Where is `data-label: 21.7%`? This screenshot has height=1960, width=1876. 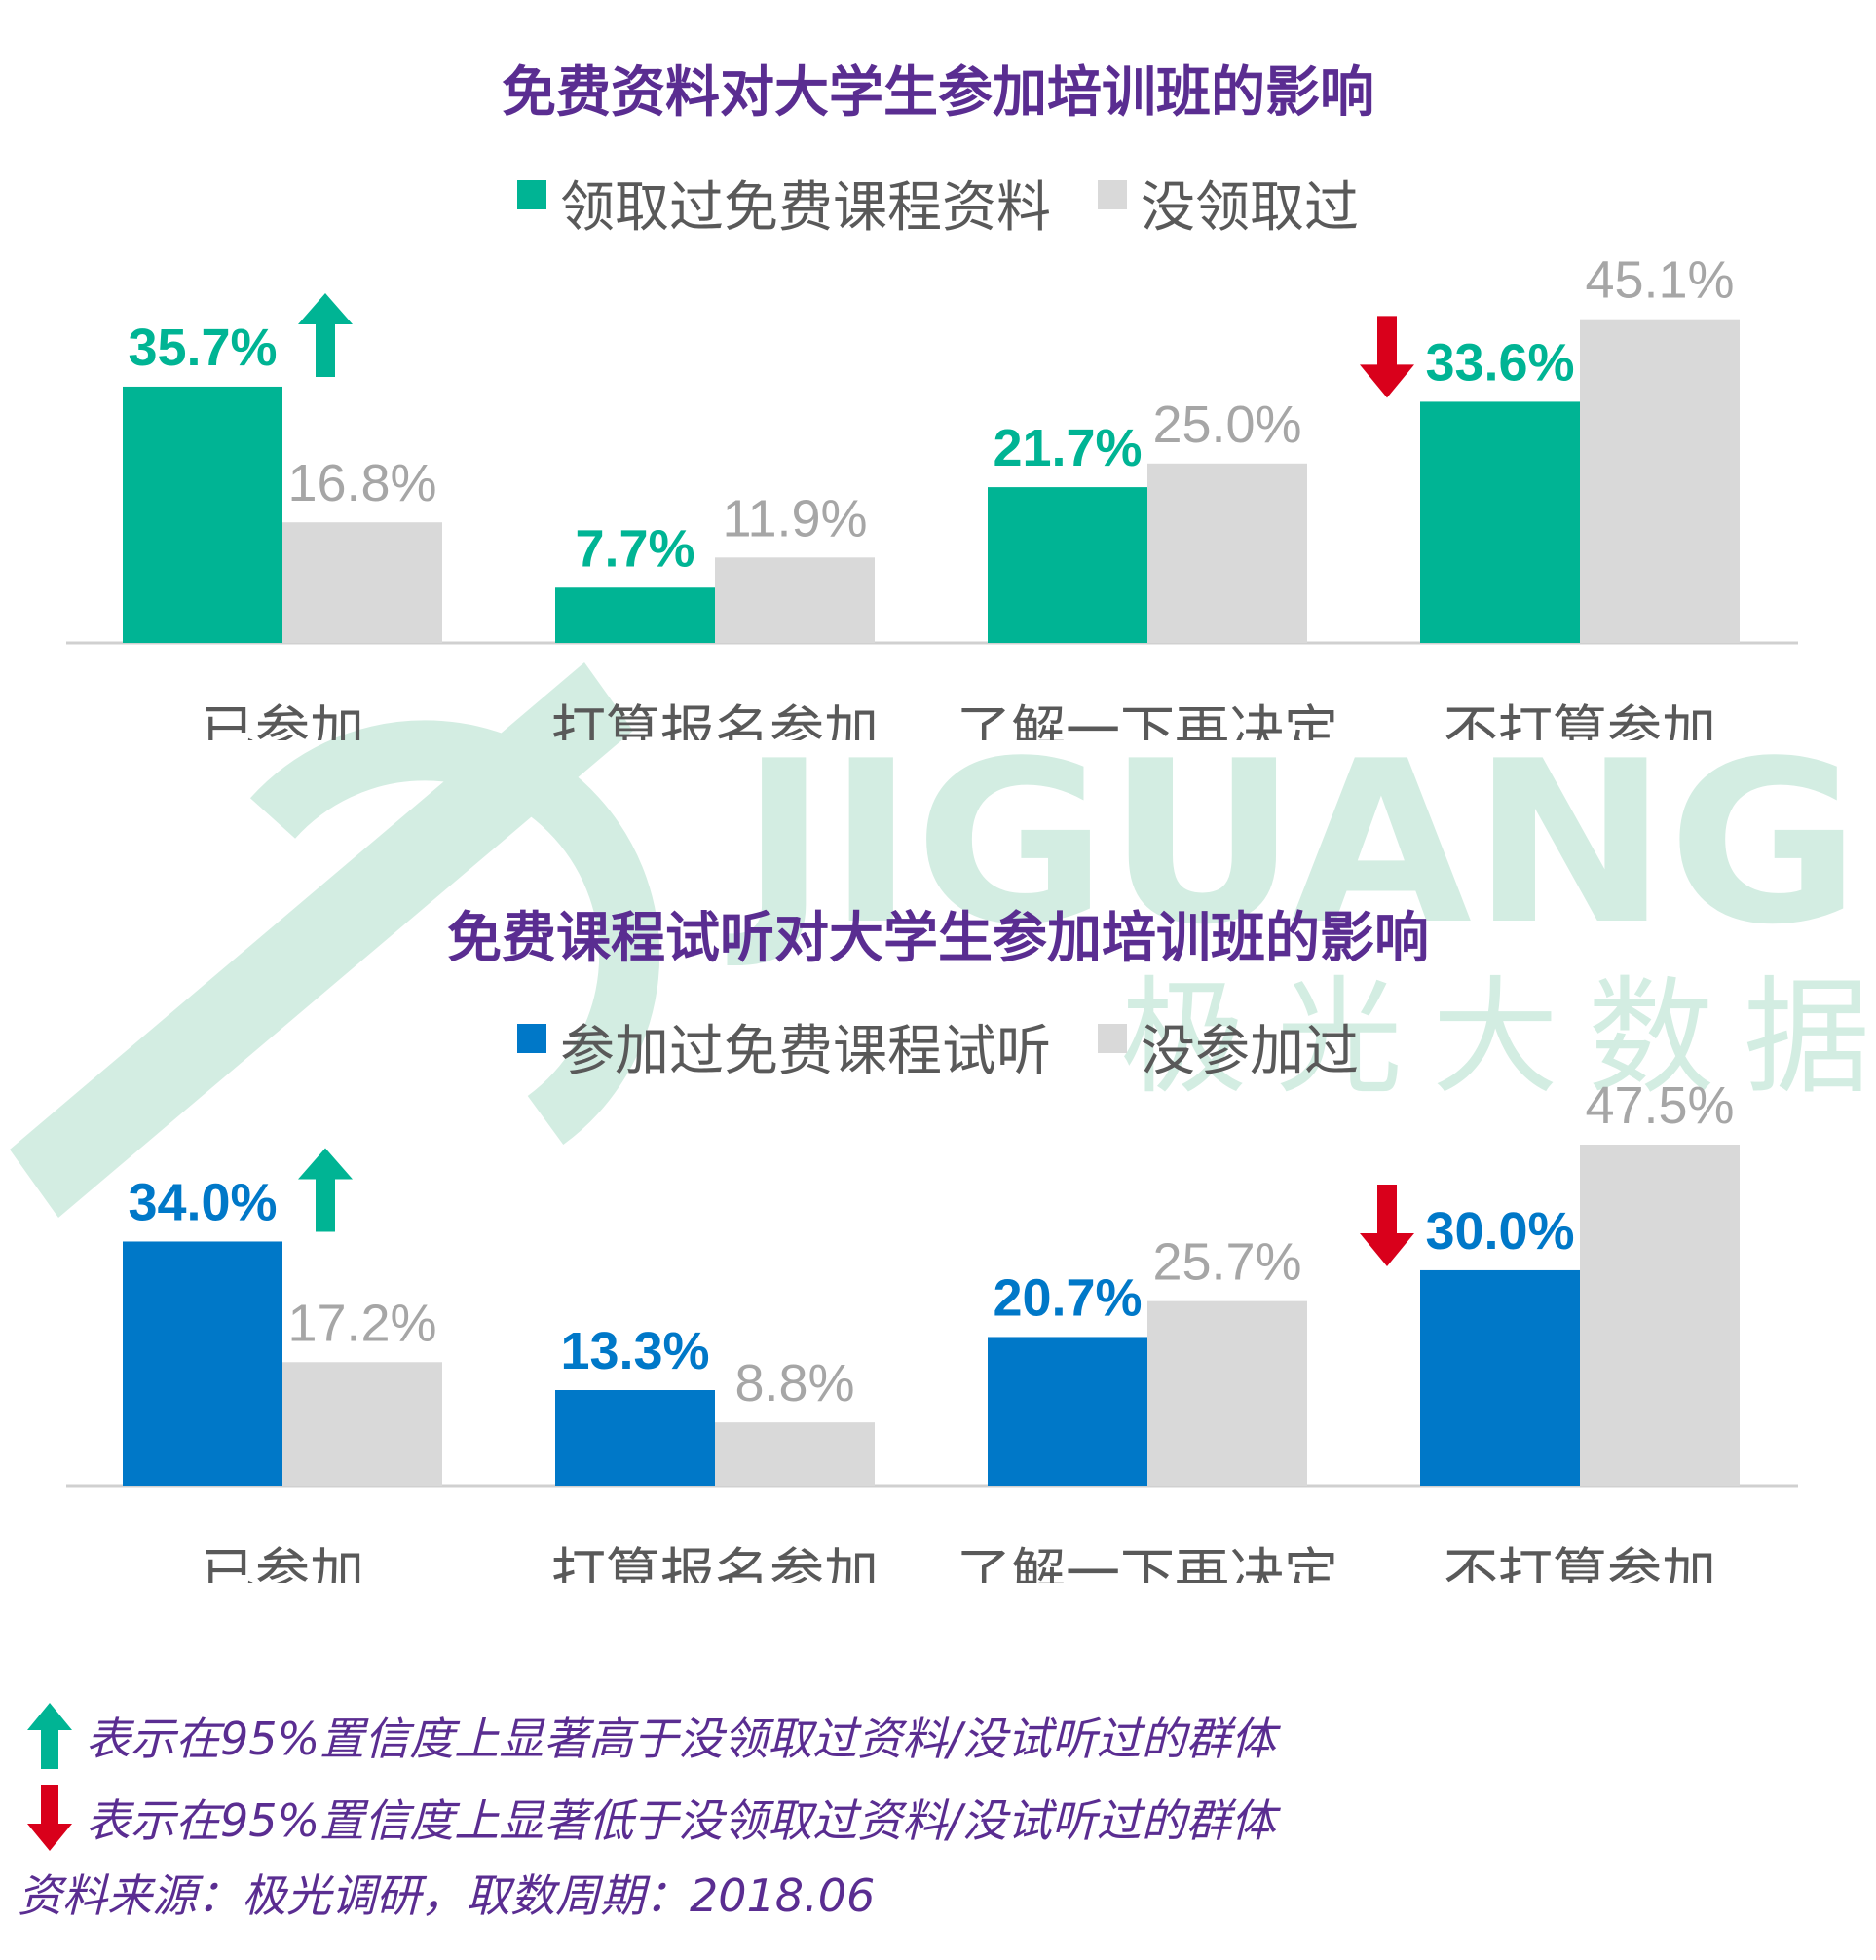
data-label: 21.7% is located at coordinates (1067, 448).